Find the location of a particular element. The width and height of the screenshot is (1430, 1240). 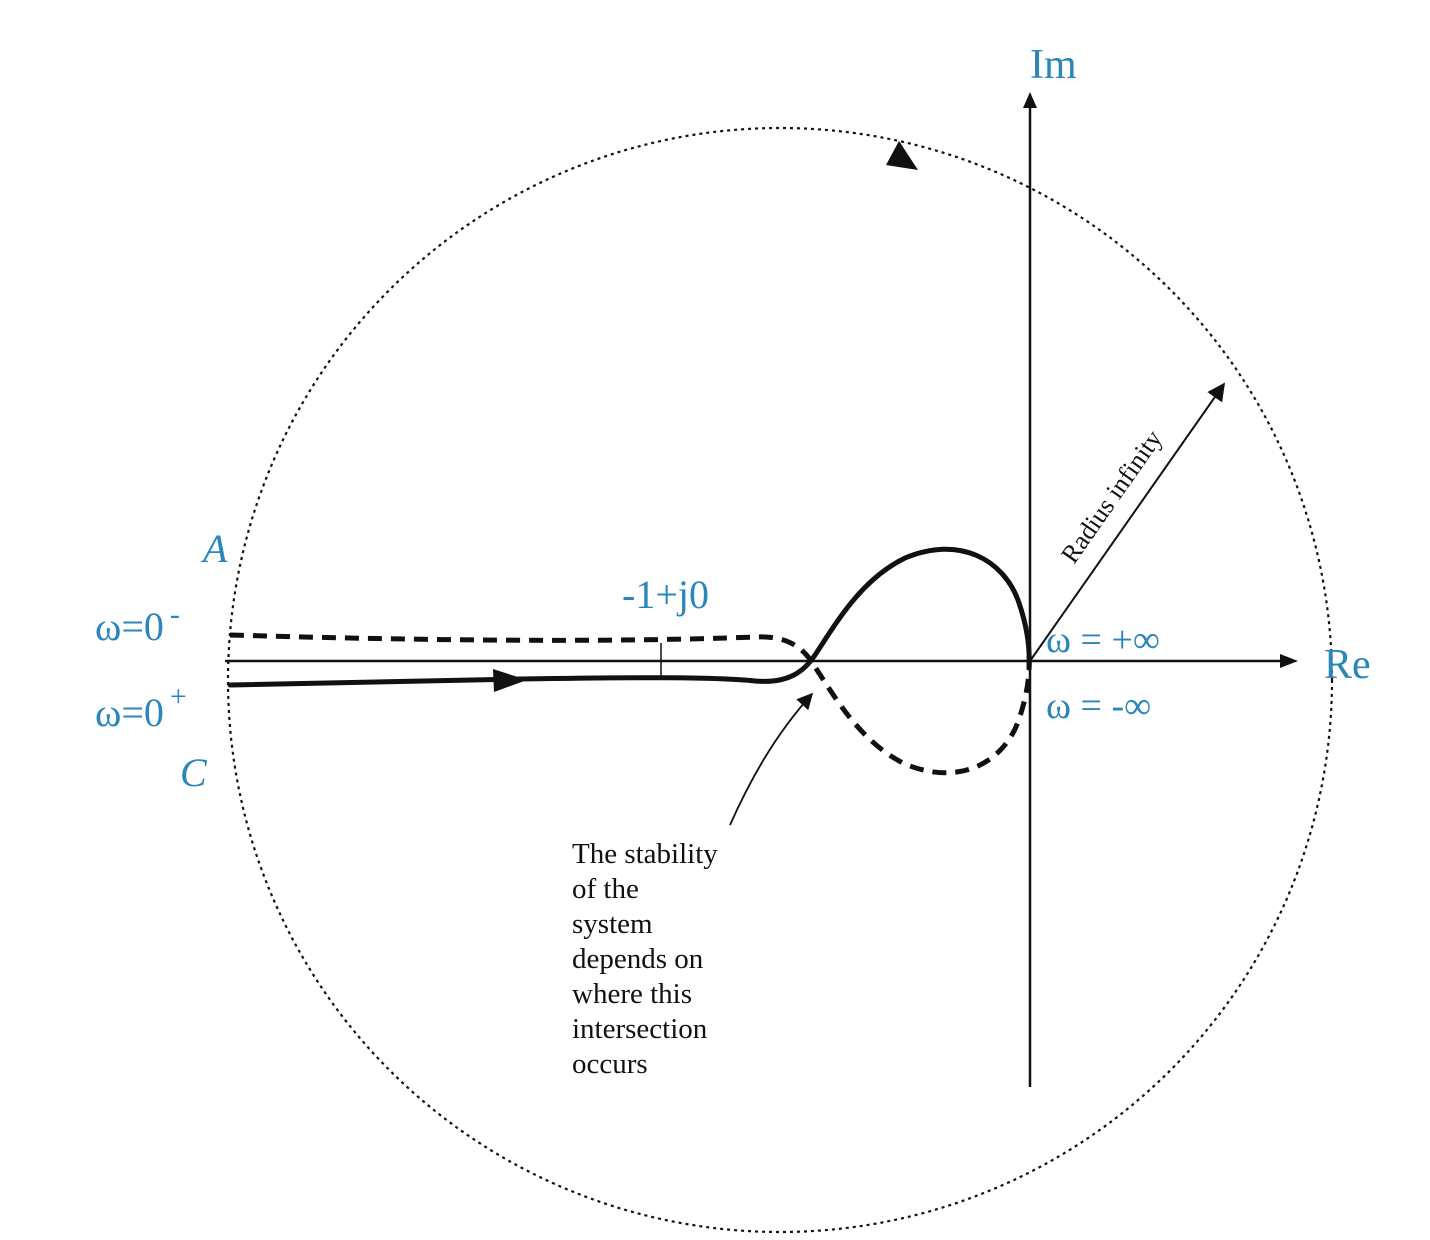

point-c-label: C is located at coordinates (194, 772).